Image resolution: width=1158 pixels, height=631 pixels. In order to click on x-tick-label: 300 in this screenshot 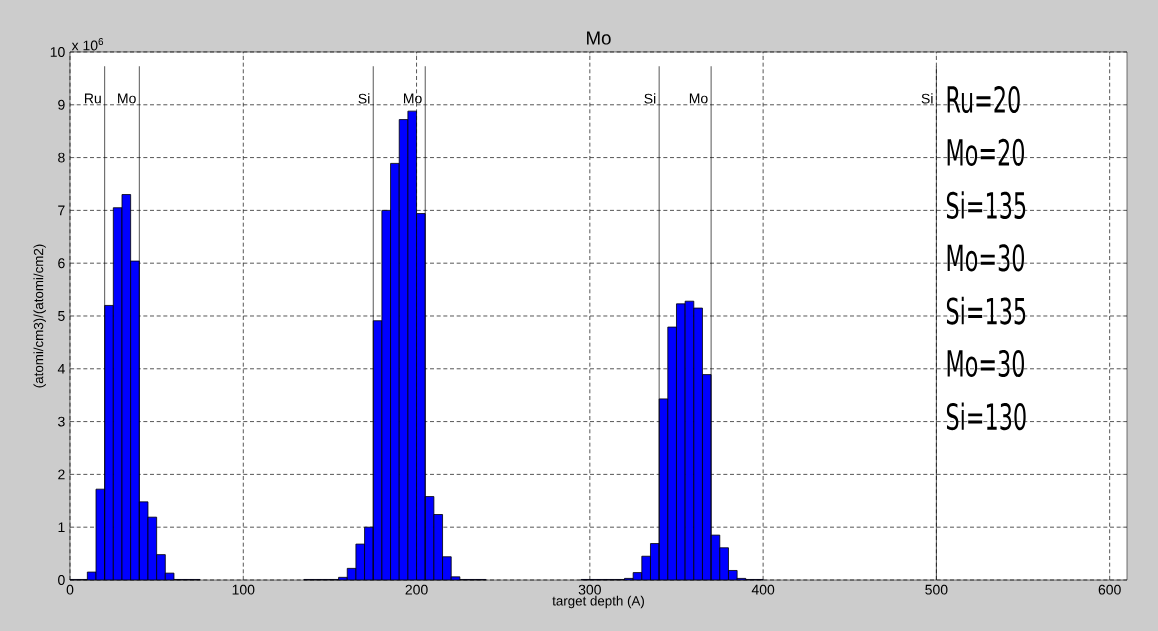, I will do `click(589, 589)`.